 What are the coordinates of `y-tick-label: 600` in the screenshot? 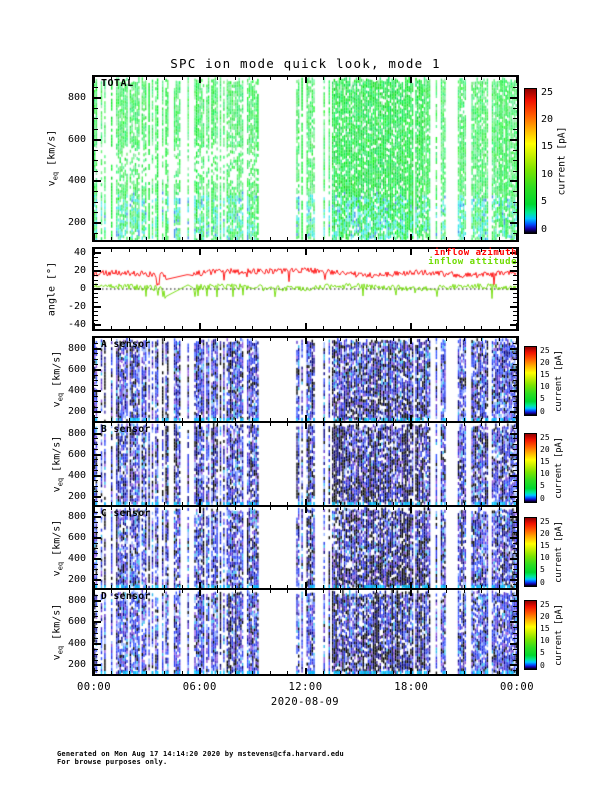 It's located at (76, 538).